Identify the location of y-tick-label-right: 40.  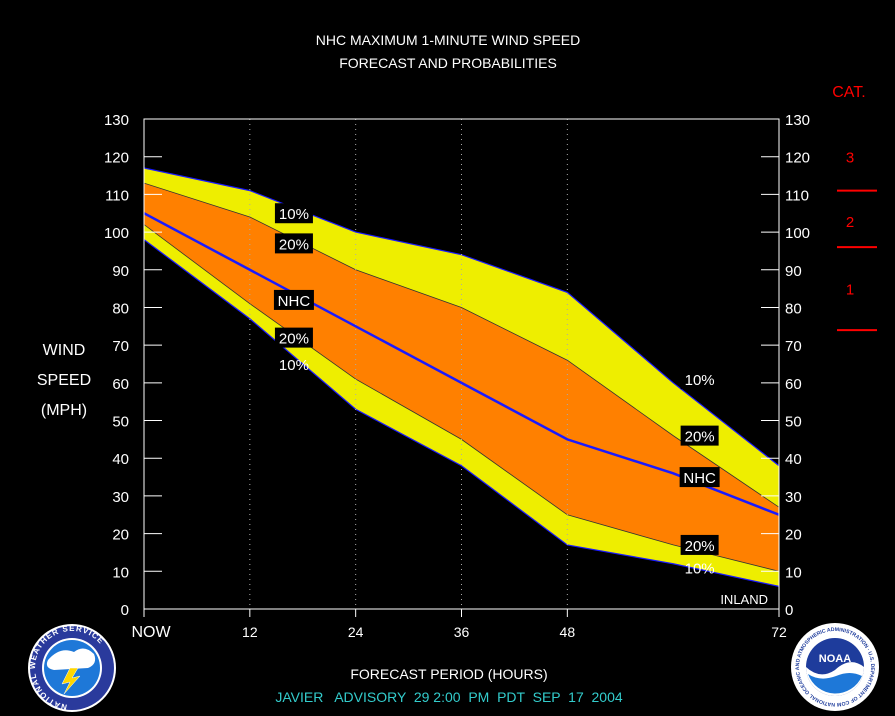
(793, 459).